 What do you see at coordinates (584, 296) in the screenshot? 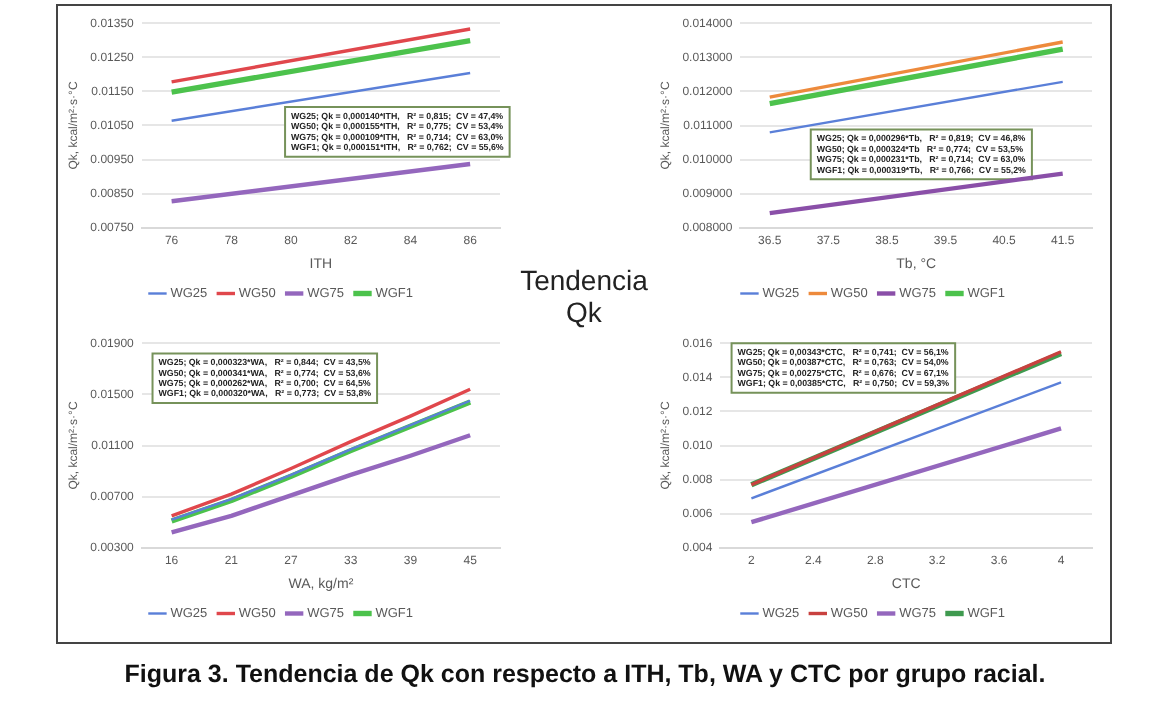
I see `text: Tendencia Qk` at bounding box center [584, 296].